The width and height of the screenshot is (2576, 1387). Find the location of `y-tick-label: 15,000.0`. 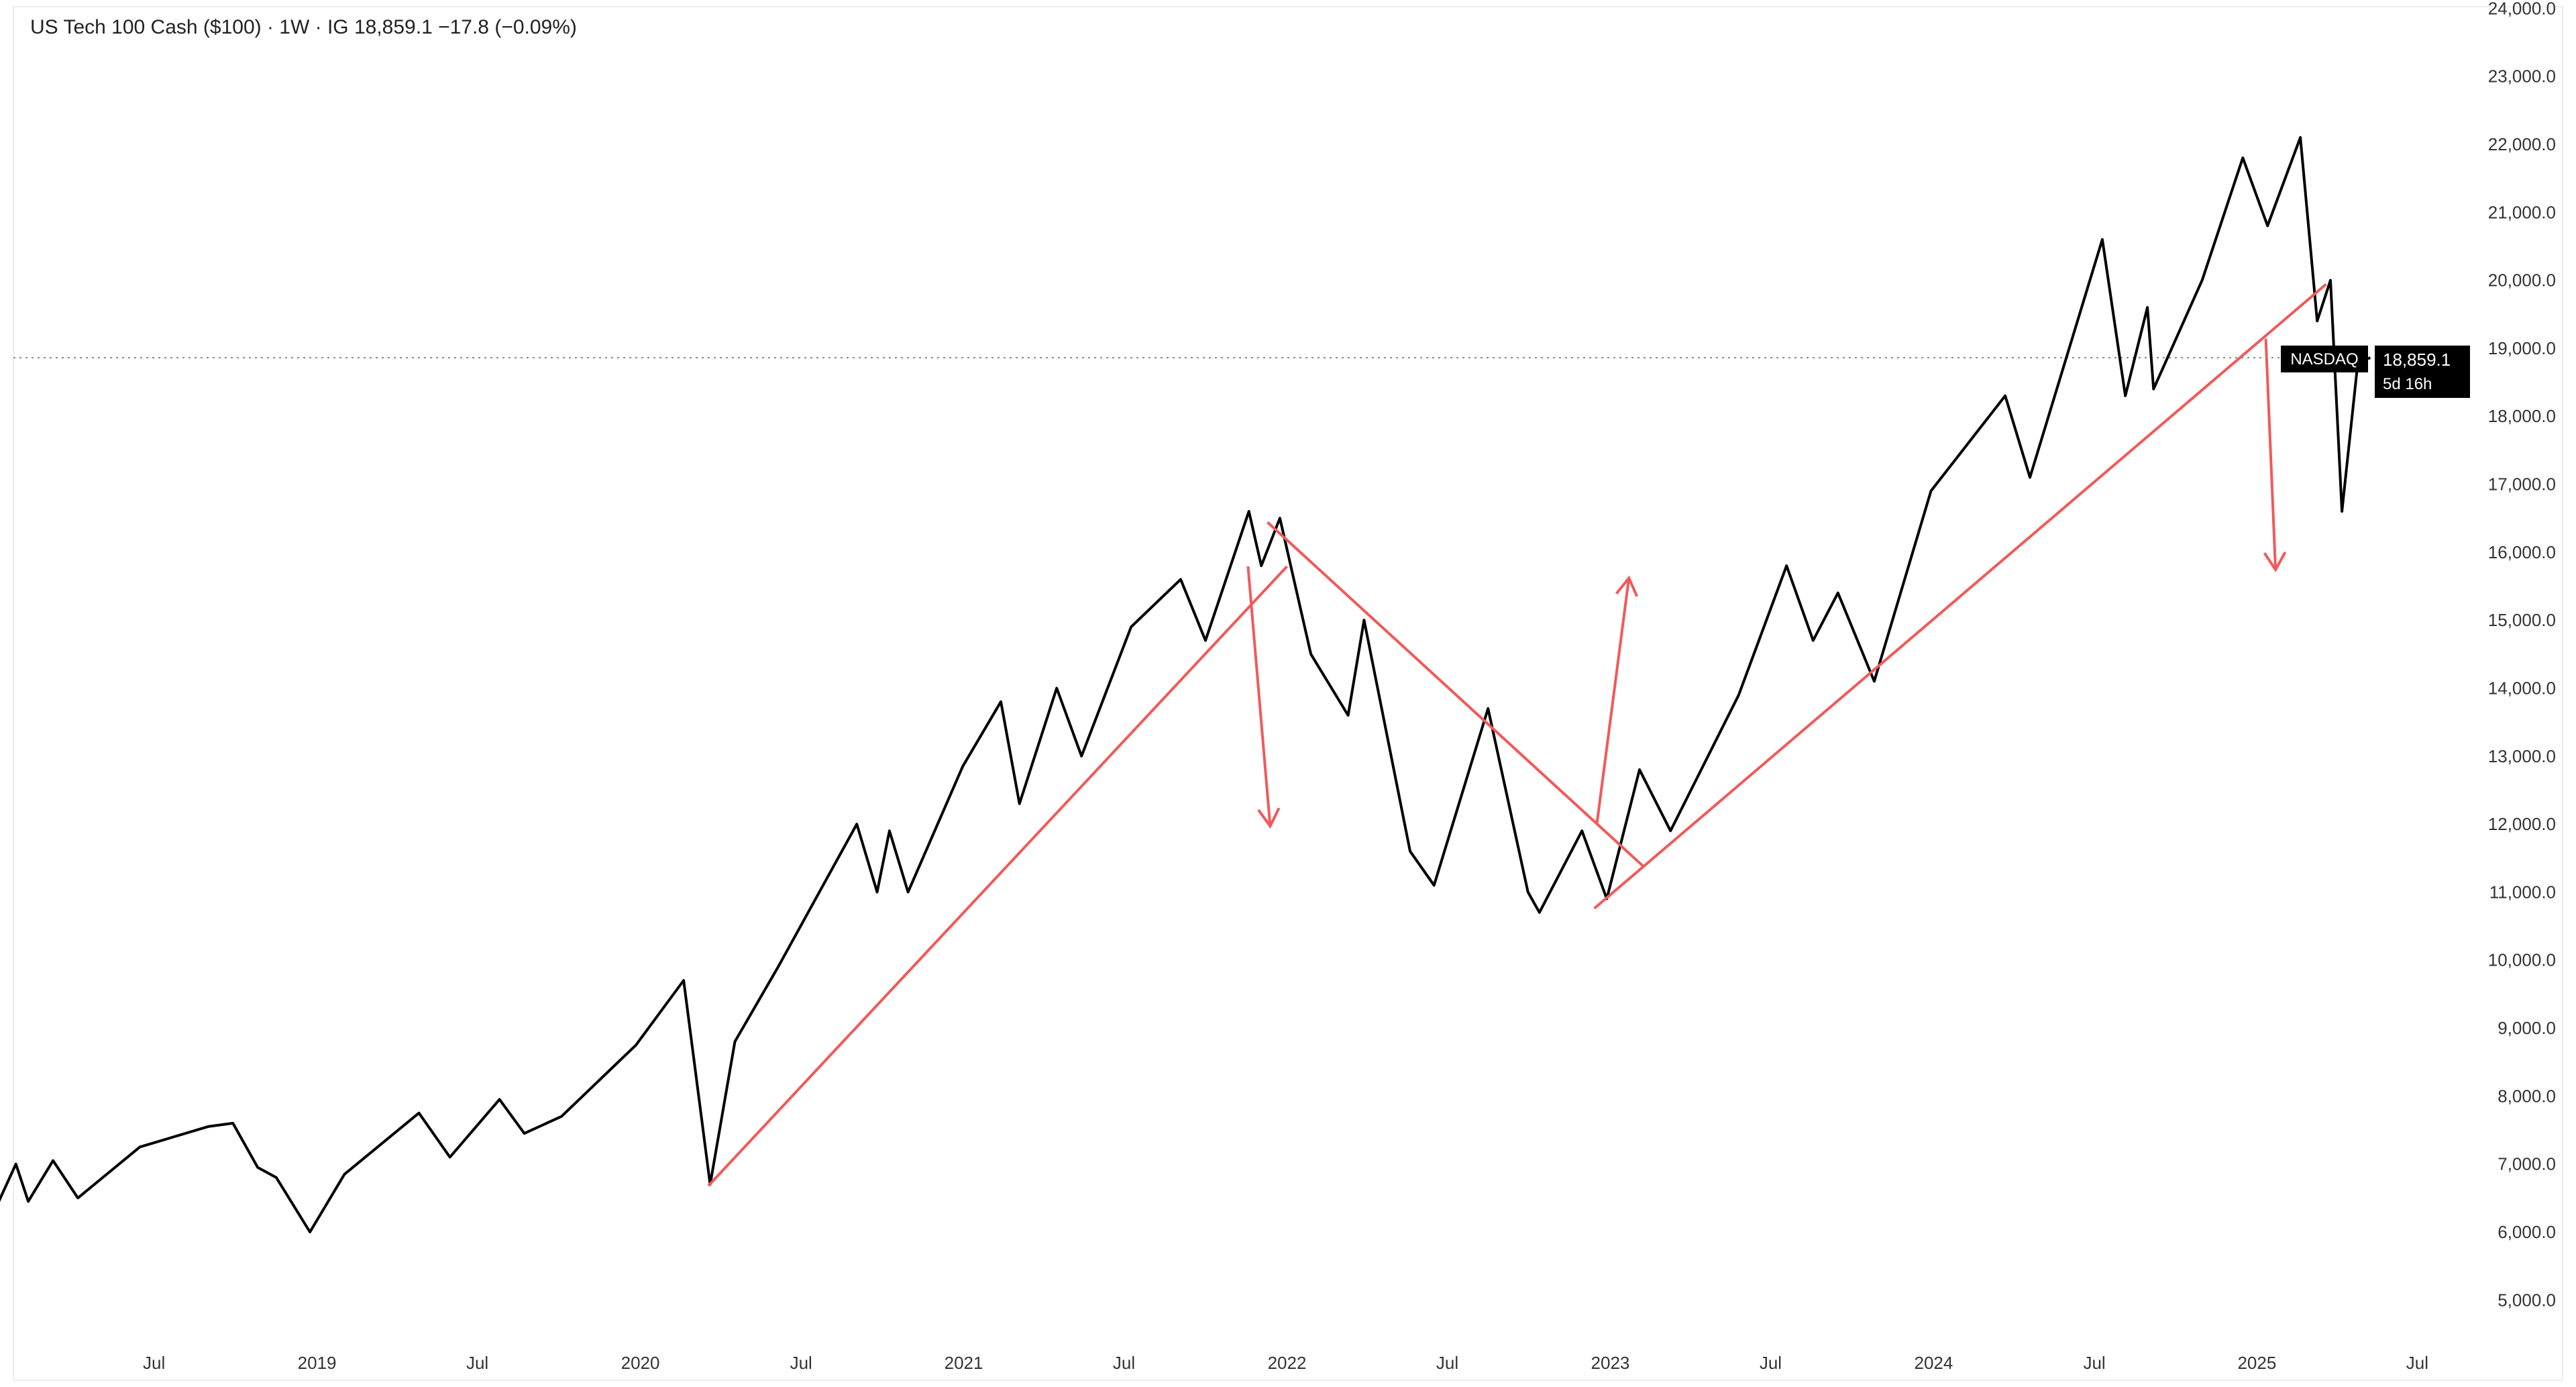

y-tick-label: 15,000.0 is located at coordinates (2522, 620).